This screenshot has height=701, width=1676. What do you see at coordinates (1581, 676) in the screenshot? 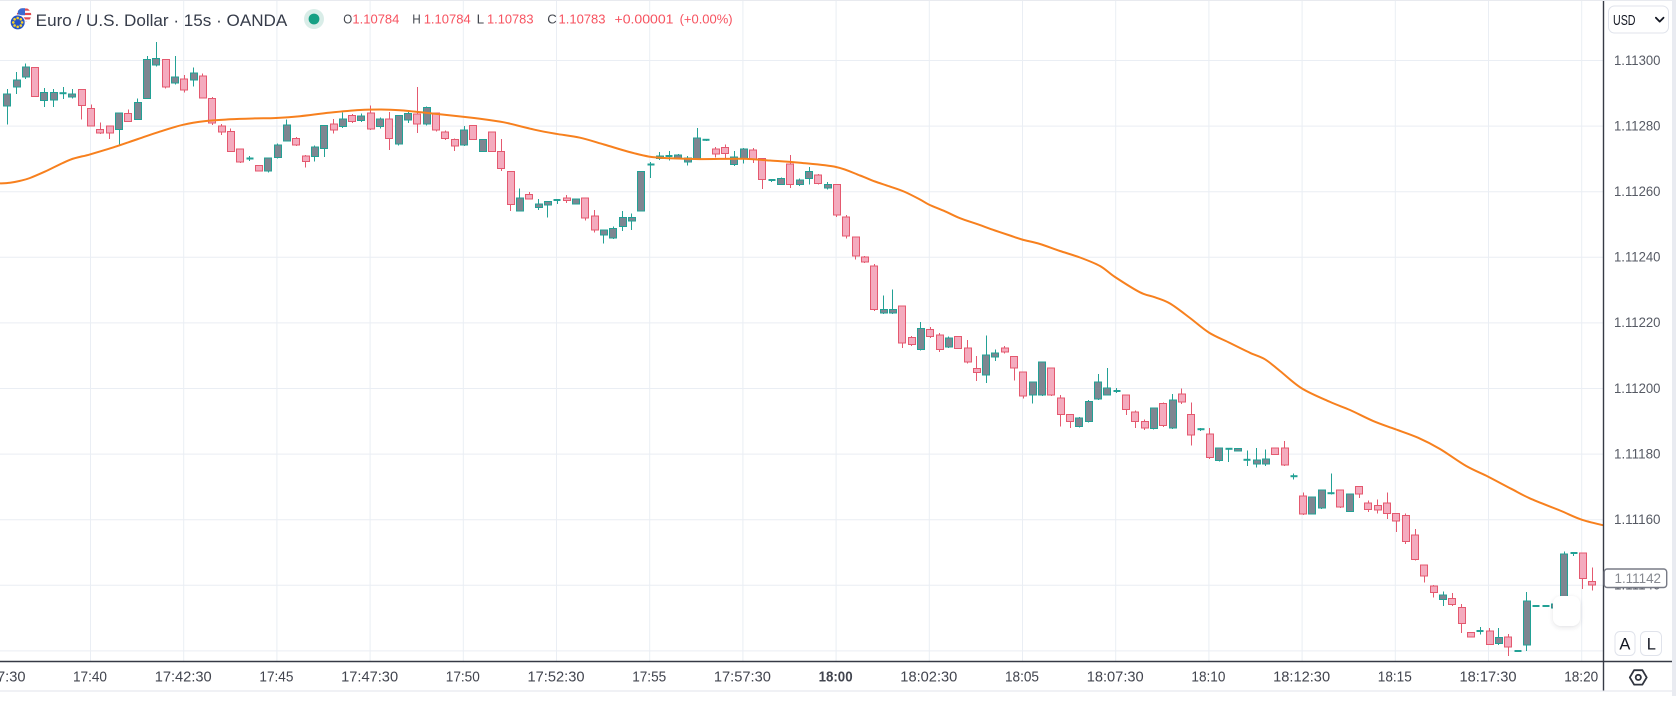
I see `svg-text: 18:20` at bounding box center [1581, 676].